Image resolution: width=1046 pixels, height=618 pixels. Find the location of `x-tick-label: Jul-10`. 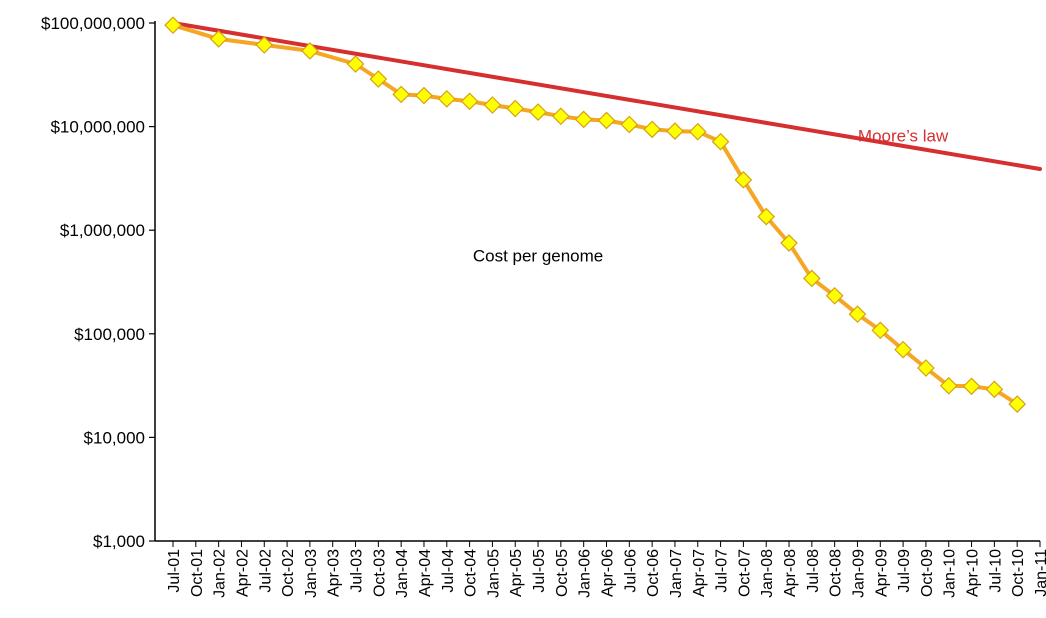

x-tick-label: Jul-10 is located at coordinates (995, 571).